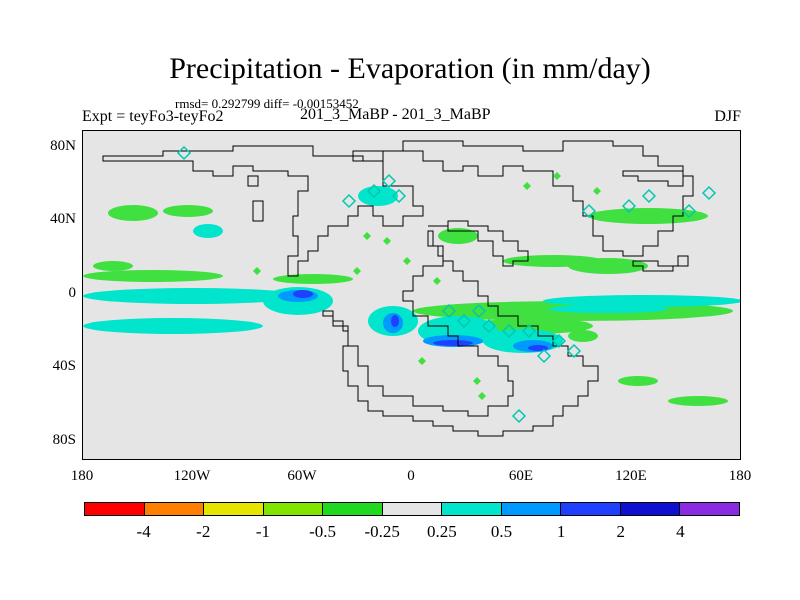 The height and width of the screenshot is (600, 800). I want to click on coast-arabia, so click(478, 243).